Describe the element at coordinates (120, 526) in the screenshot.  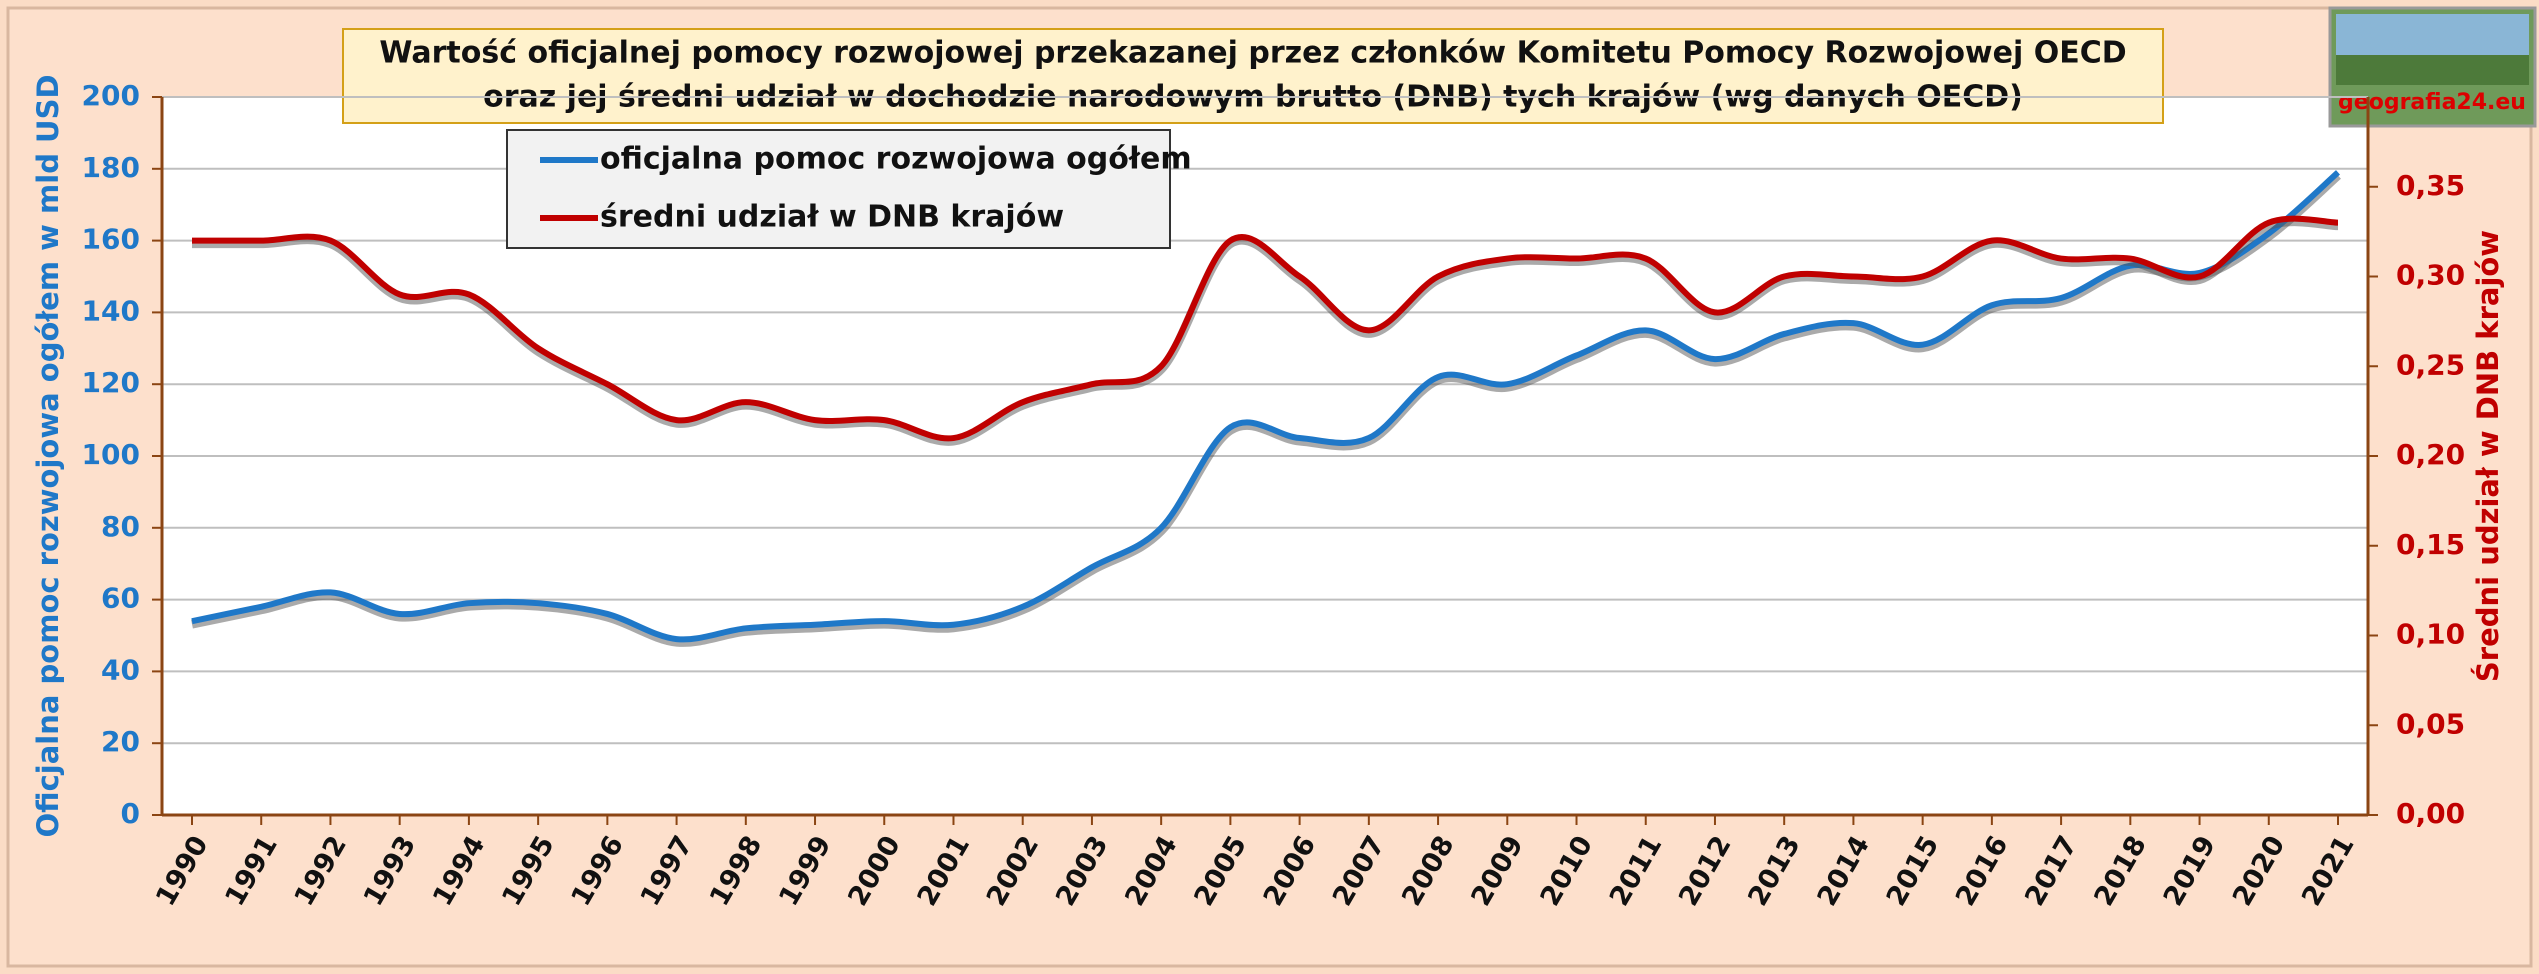
I see `y-tick-label: 80` at that location.